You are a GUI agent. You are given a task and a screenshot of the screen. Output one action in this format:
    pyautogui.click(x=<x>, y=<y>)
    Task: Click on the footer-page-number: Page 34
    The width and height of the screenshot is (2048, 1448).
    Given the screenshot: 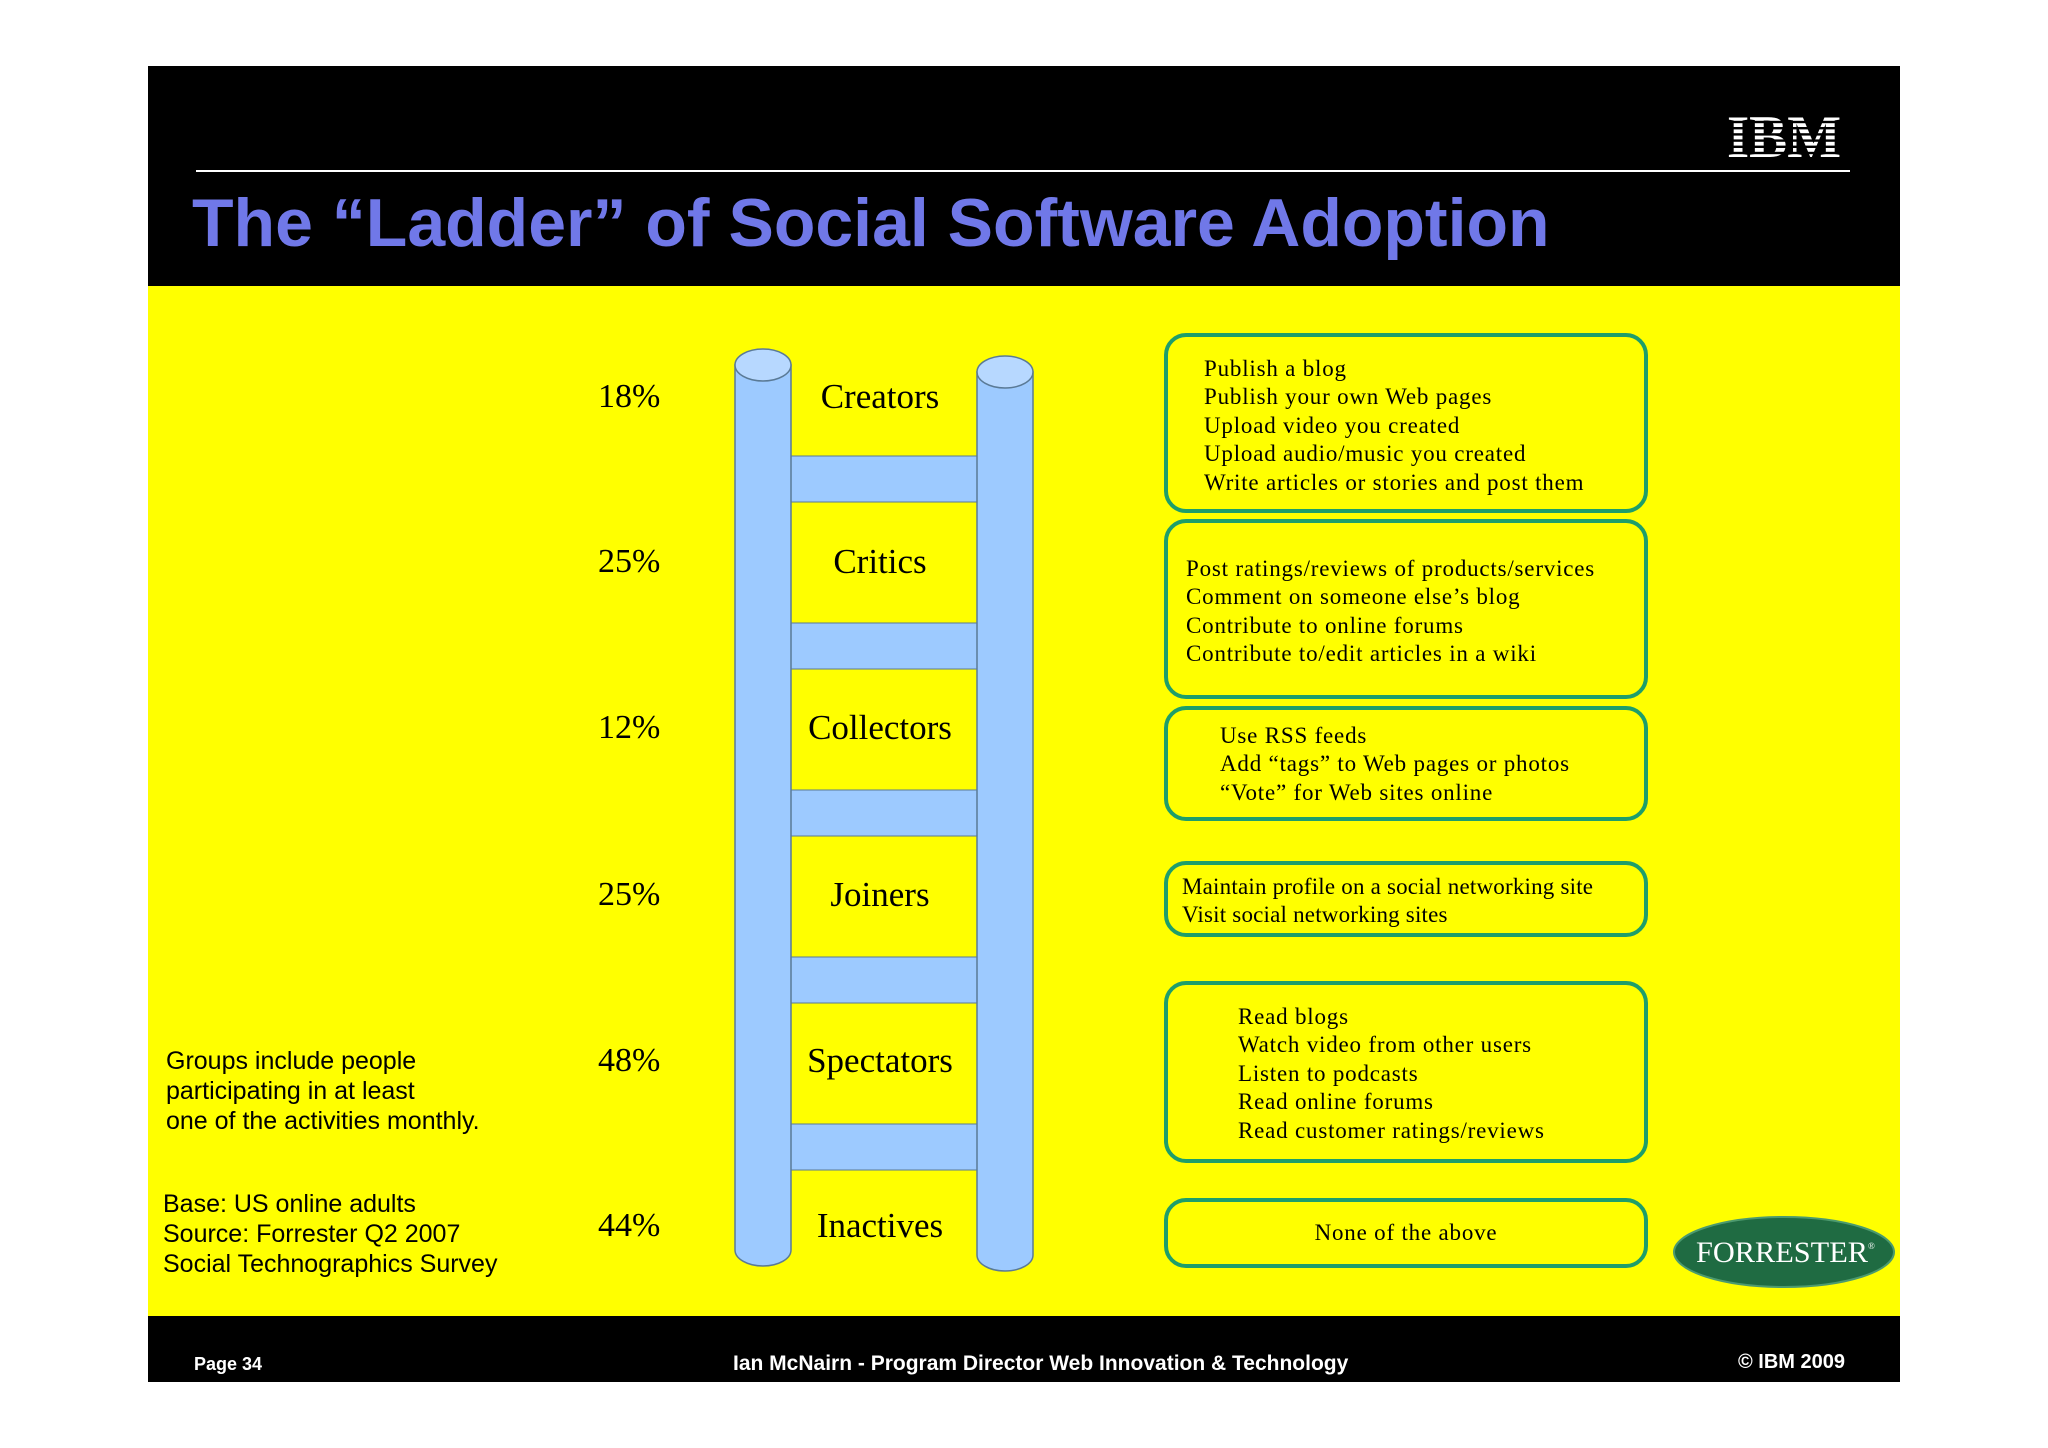 What is the action you would take?
    pyautogui.click(x=228, y=1364)
    